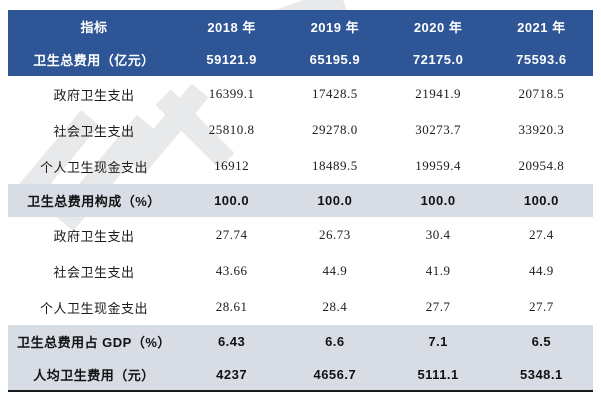 This screenshot has height=400, width=601. I want to click on total-row-value: 65195.9, so click(335, 59).